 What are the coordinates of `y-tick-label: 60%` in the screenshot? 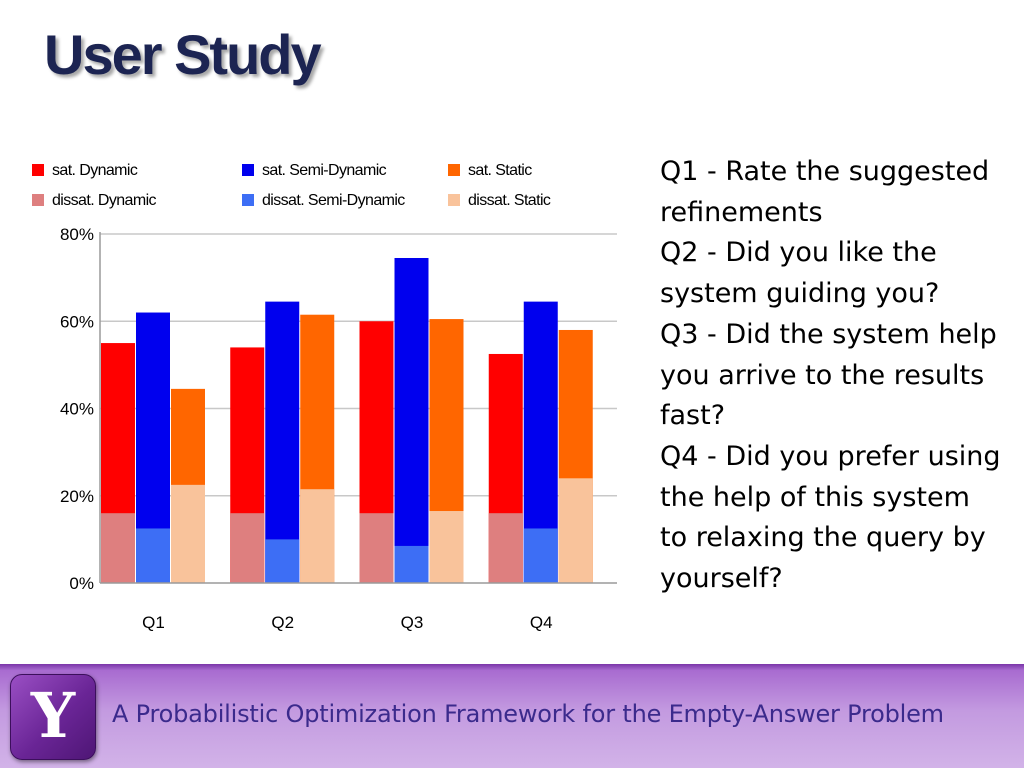 It's located at (77, 321).